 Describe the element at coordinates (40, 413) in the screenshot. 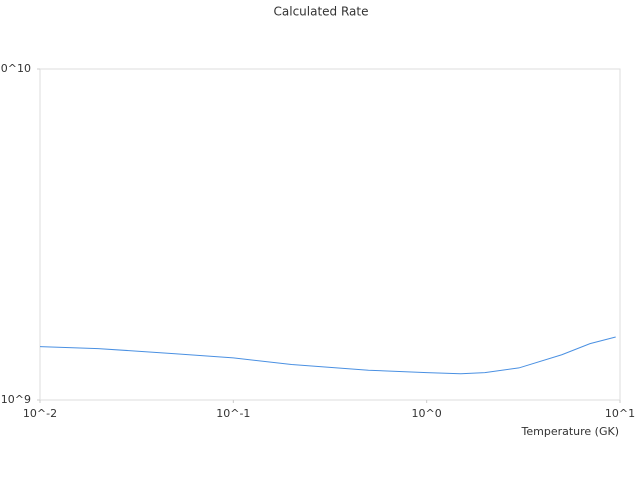

I see `x-tick-label: 10^-2` at that location.